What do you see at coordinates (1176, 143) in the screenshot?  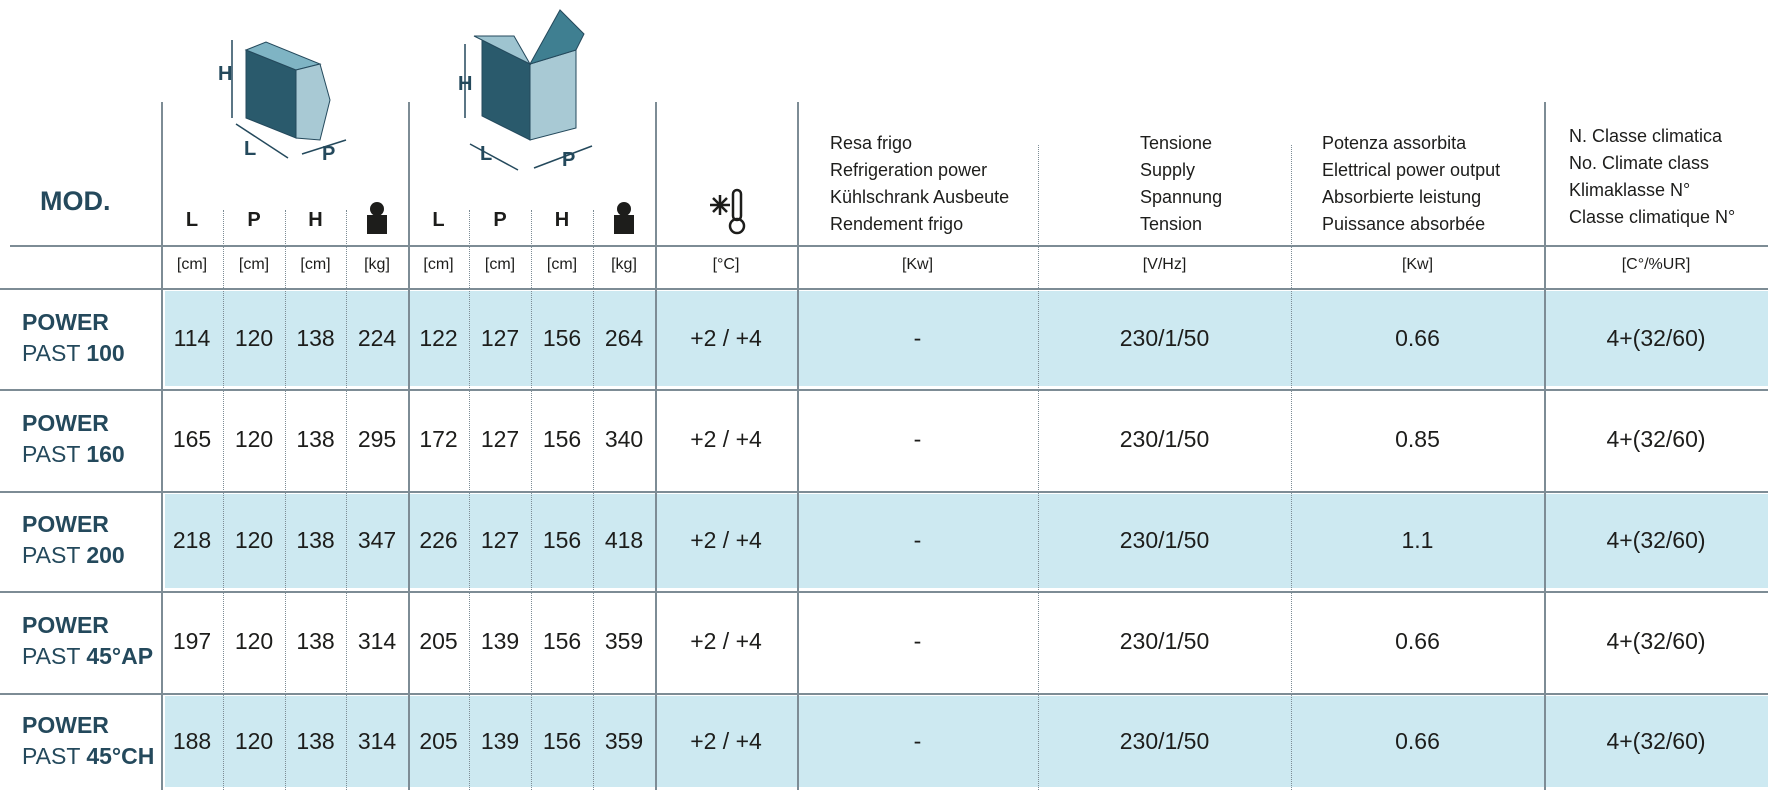 I see `column-heading: Tensione` at bounding box center [1176, 143].